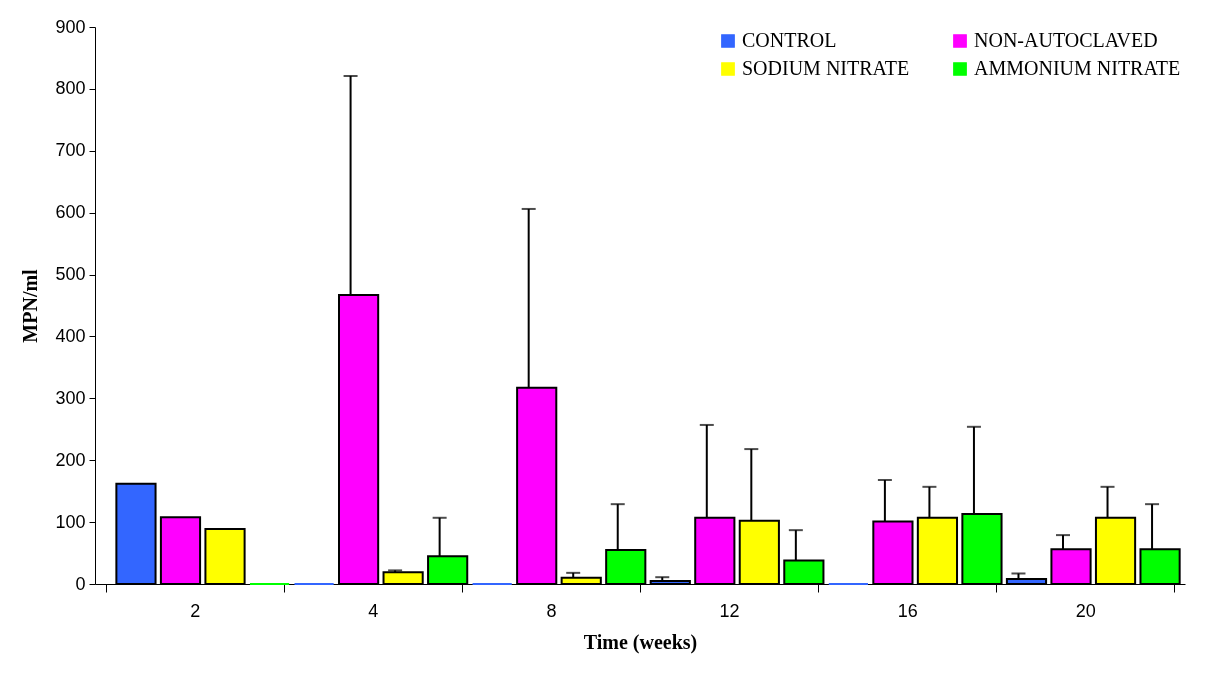 The height and width of the screenshot is (675, 1222). Describe the element at coordinates (1066, 40) in the screenshot. I see `legend-label: NON-AUTOCLAVED` at that location.